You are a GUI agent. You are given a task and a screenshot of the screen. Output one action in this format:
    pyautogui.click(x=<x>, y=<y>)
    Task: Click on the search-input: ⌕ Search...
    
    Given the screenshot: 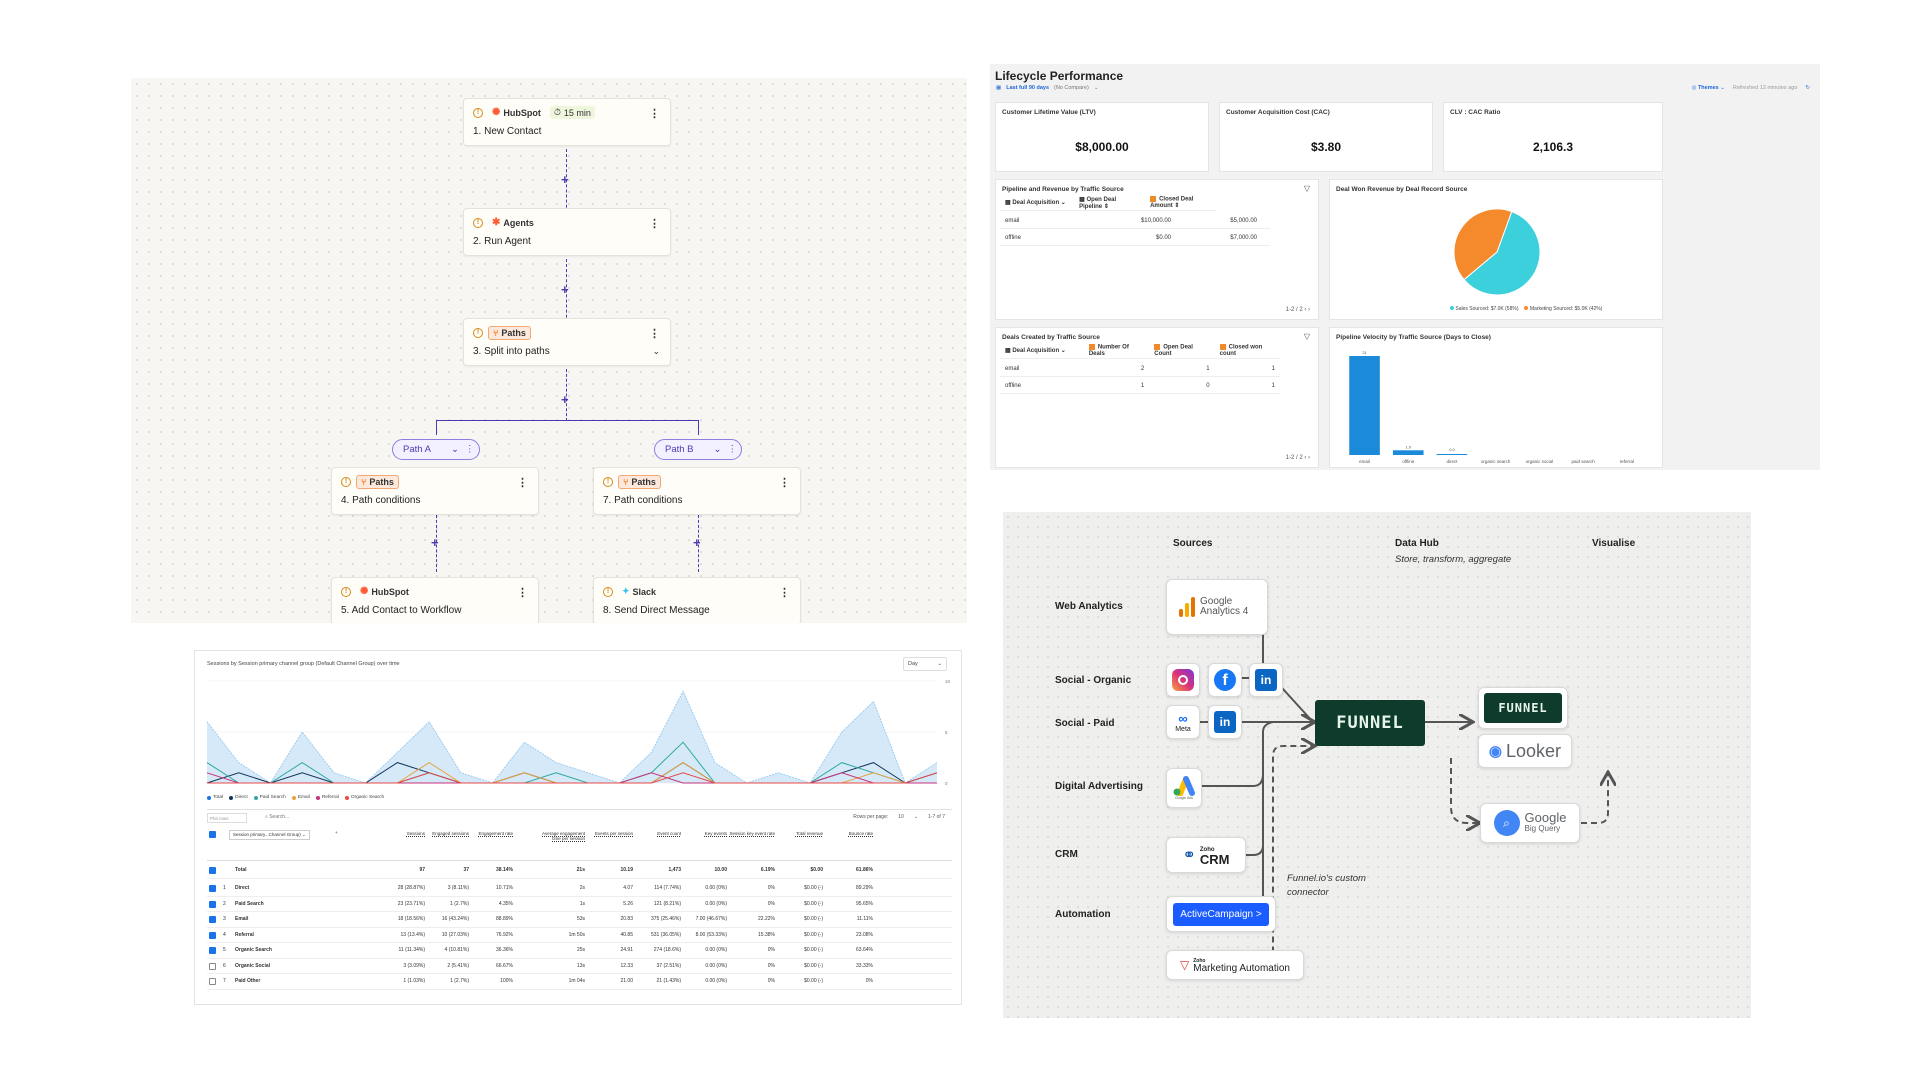 What is the action you would take?
    pyautogui.click(x=277, y=817)
    